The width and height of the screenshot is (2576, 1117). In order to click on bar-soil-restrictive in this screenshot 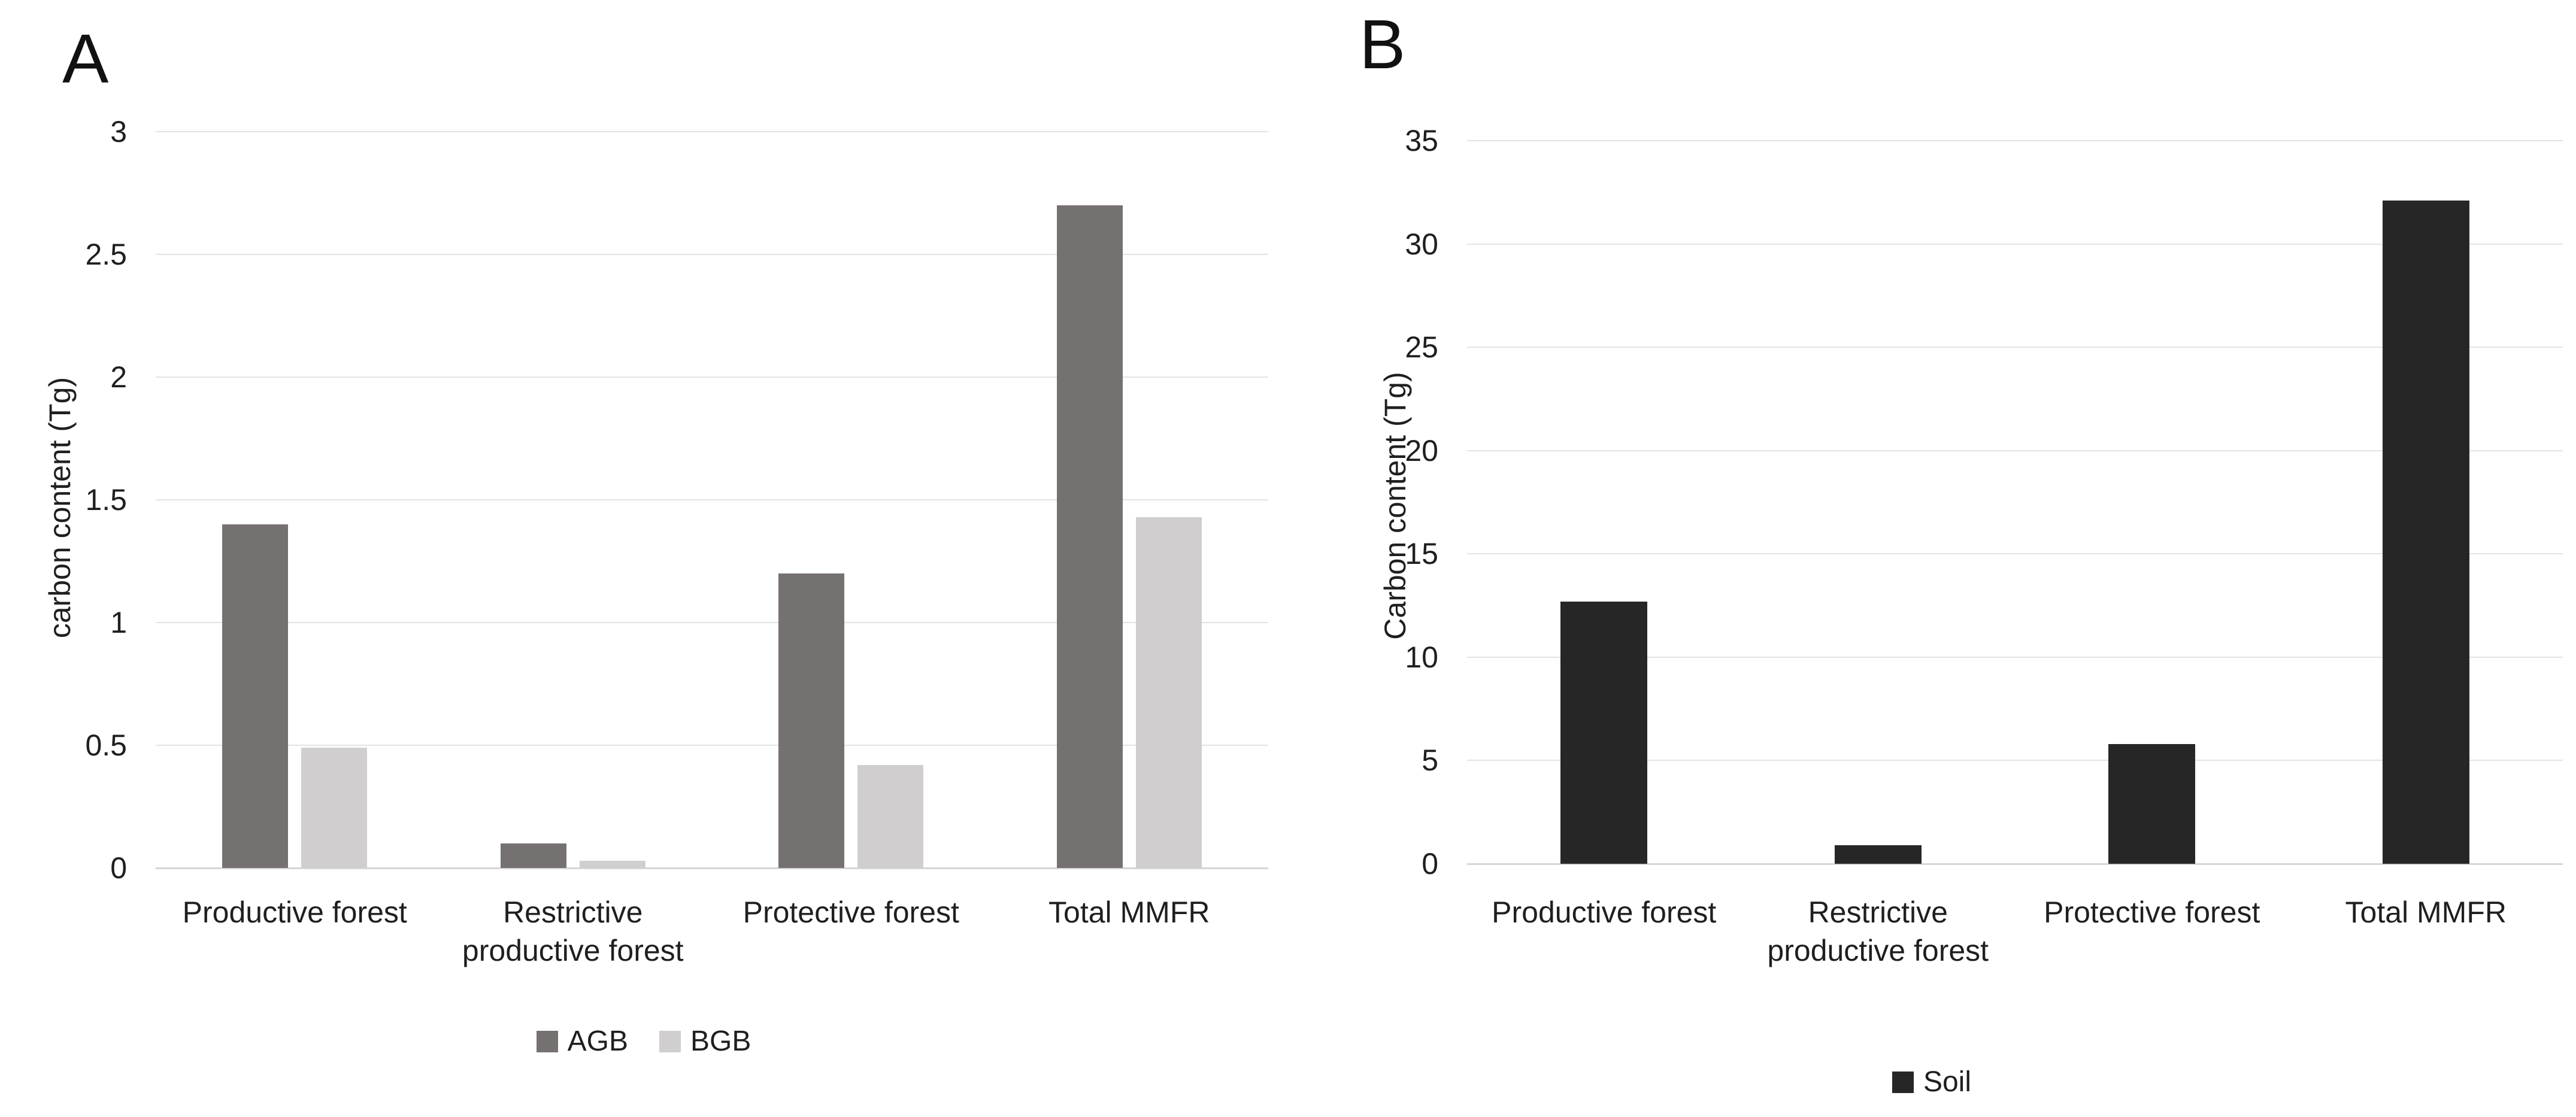, I will do `click(1878, 854)`.